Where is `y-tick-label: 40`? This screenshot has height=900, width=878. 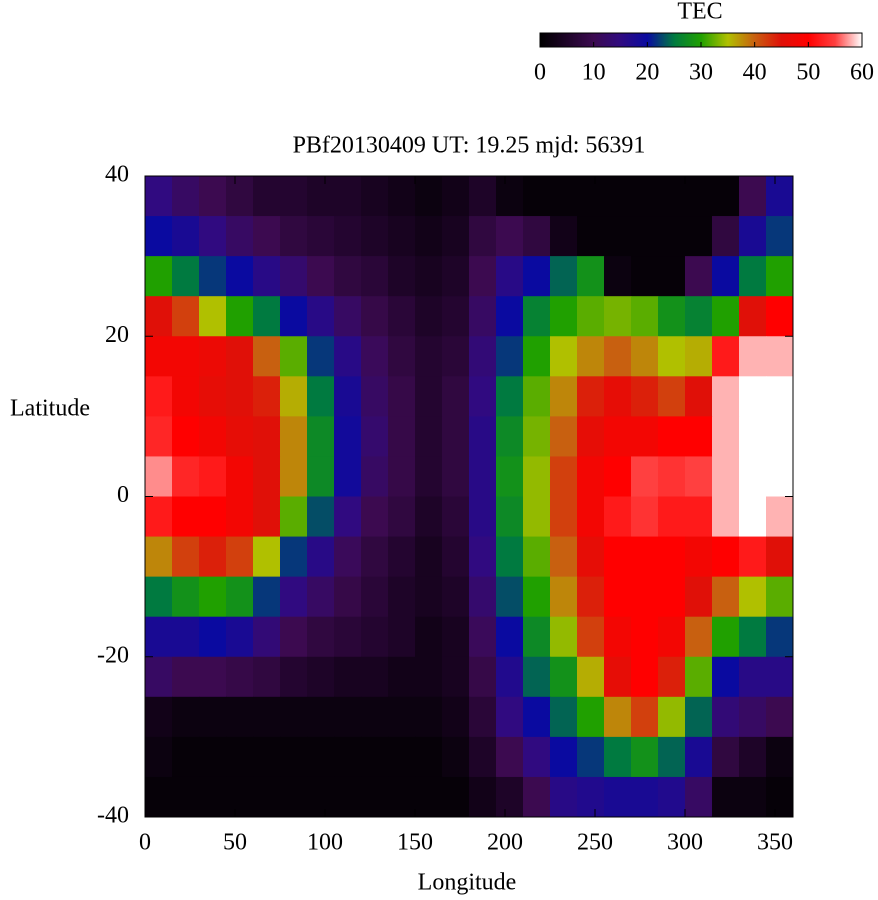 y-tick-label: 40 is located at coordinates (117, 175).